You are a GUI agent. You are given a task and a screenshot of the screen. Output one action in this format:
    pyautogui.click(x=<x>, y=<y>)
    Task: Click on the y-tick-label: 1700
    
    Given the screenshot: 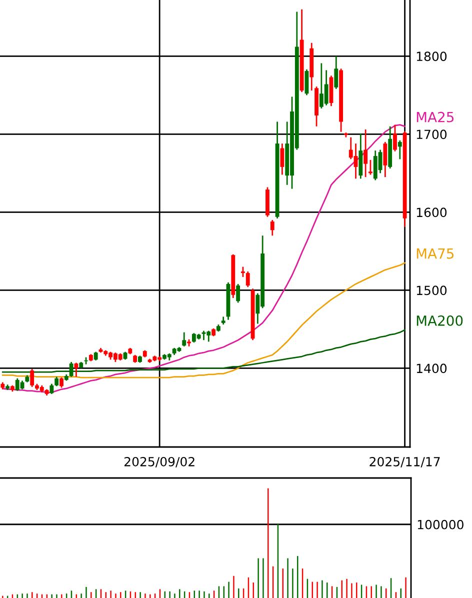 What is the action you would take?
    pyautogui.click(x=431, y=135)
    